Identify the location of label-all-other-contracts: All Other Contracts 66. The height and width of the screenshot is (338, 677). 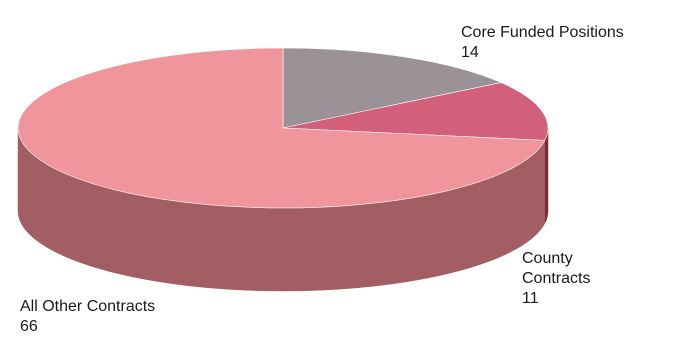
(87, 317).